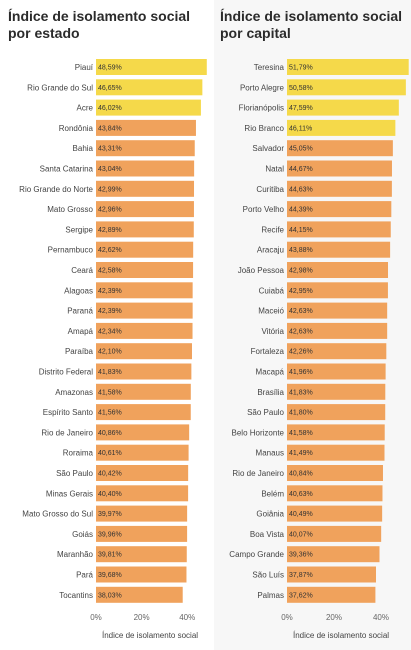  Describe the element at coordinates (78, 290) in the screenshot. I see `category-label: Alagoas` at that location.